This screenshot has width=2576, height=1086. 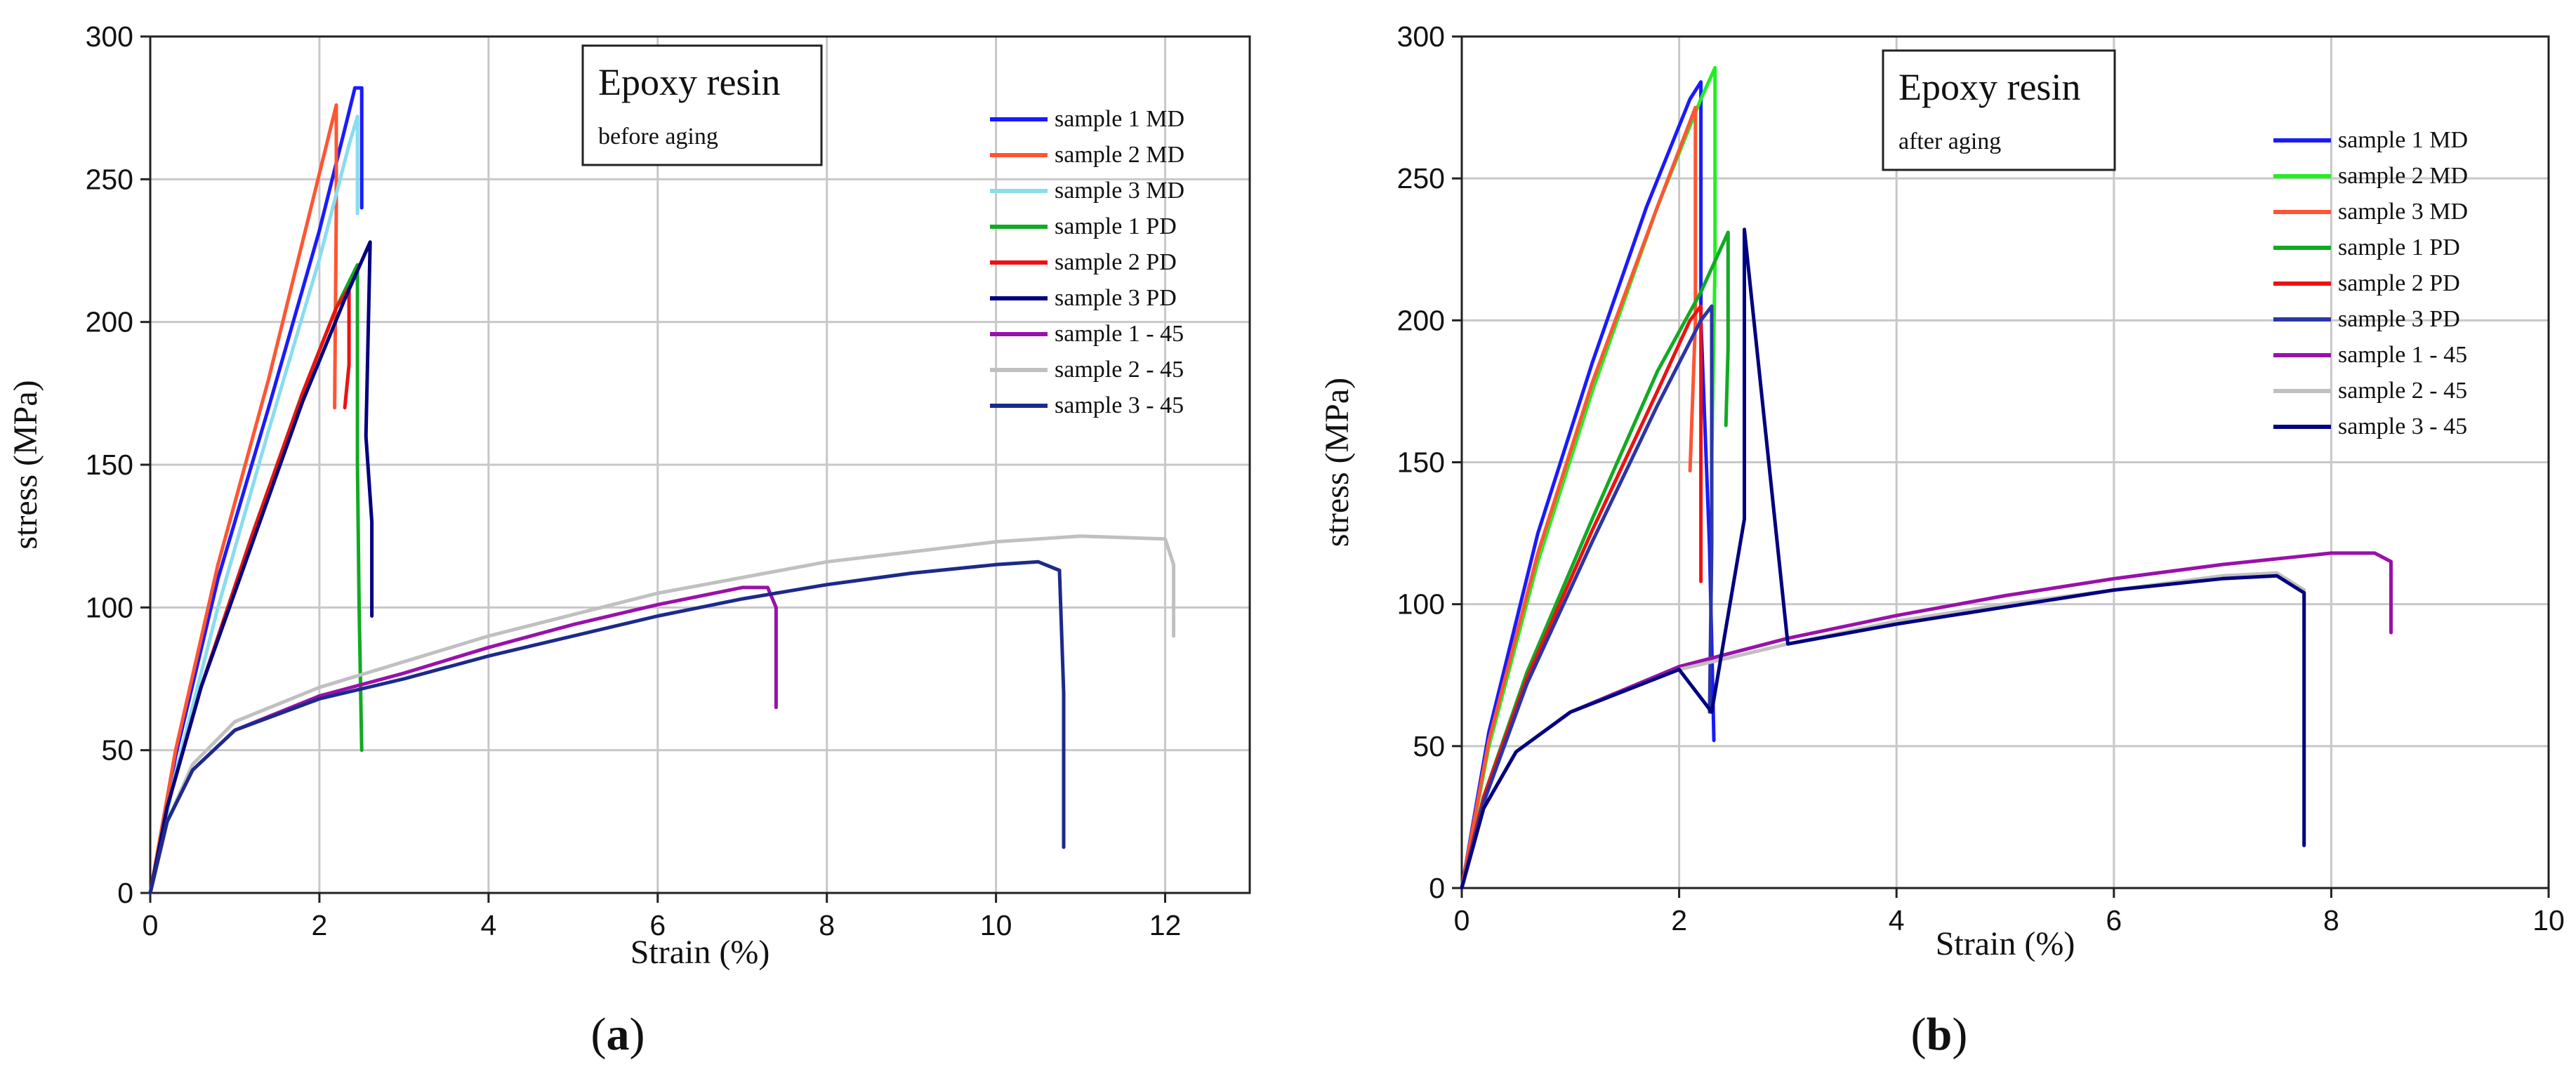 I want to click on chart-subtitle: after aging, so click(x=1949, y=141).